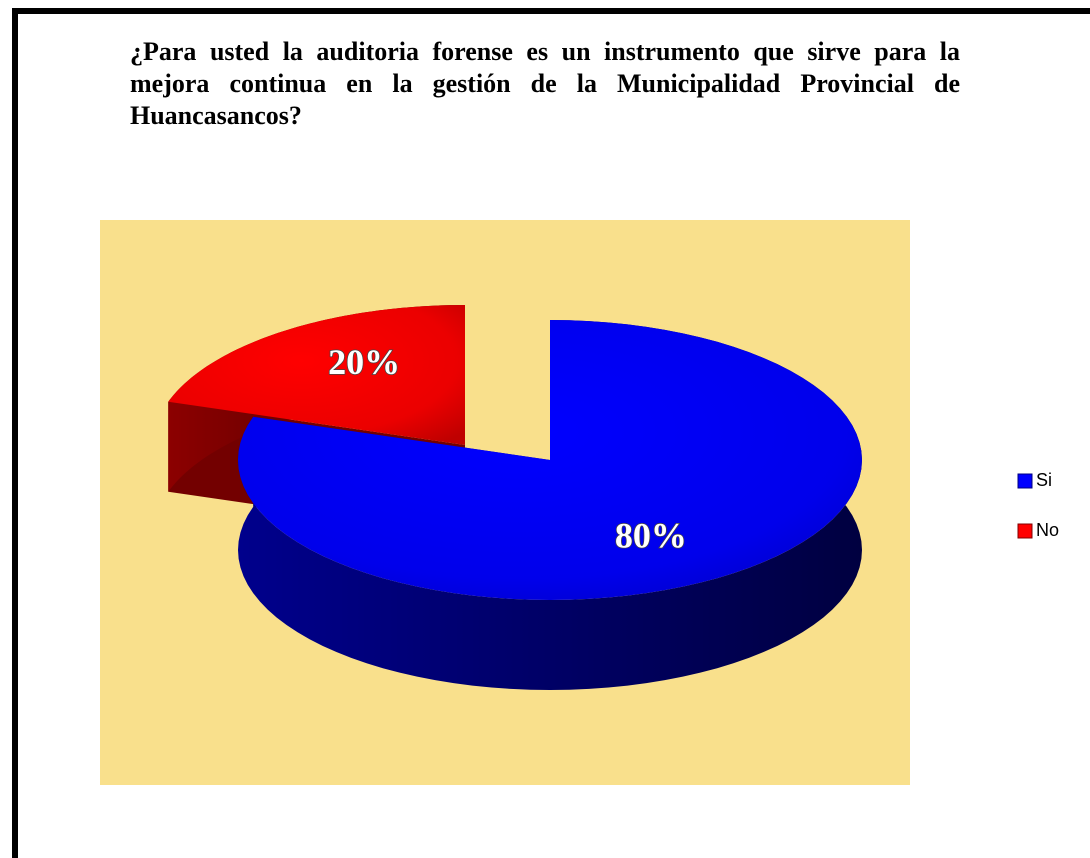 The height and width of the screenshot is (858, 1090). Describe the element at coordinates (316, 375) in the screenshot. I see `slice-top` at that location.